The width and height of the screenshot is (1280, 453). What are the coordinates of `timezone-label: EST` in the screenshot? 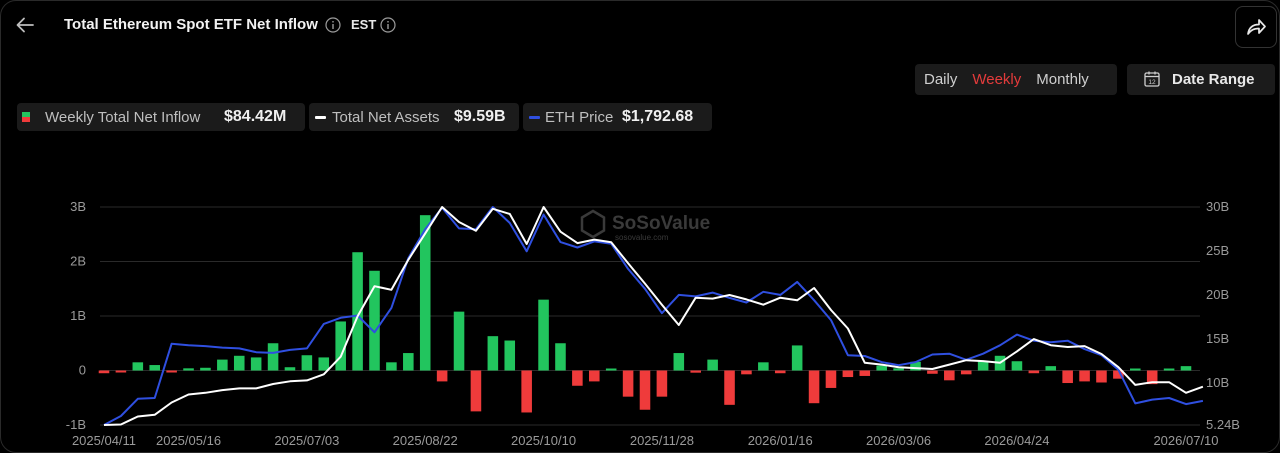 It's located at (364, 24).